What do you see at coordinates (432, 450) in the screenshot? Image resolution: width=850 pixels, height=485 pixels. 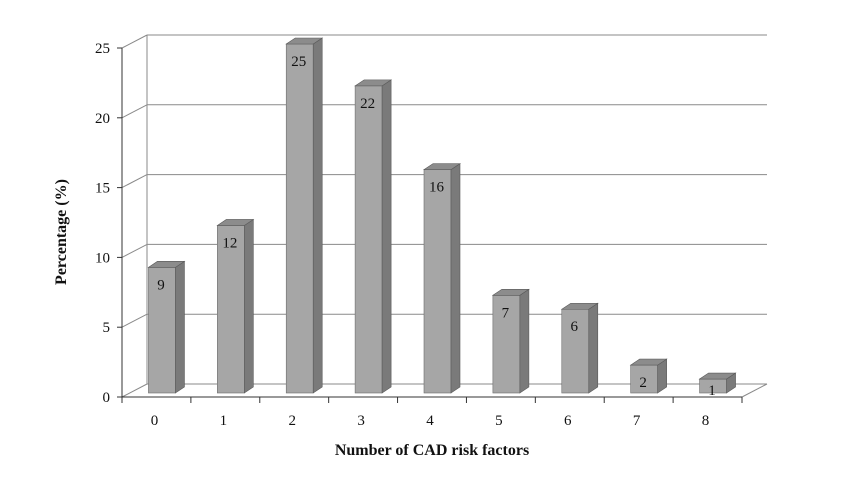 I see `x-axis-title: Number of CAD risk factors` at bounding box center [432, 450].